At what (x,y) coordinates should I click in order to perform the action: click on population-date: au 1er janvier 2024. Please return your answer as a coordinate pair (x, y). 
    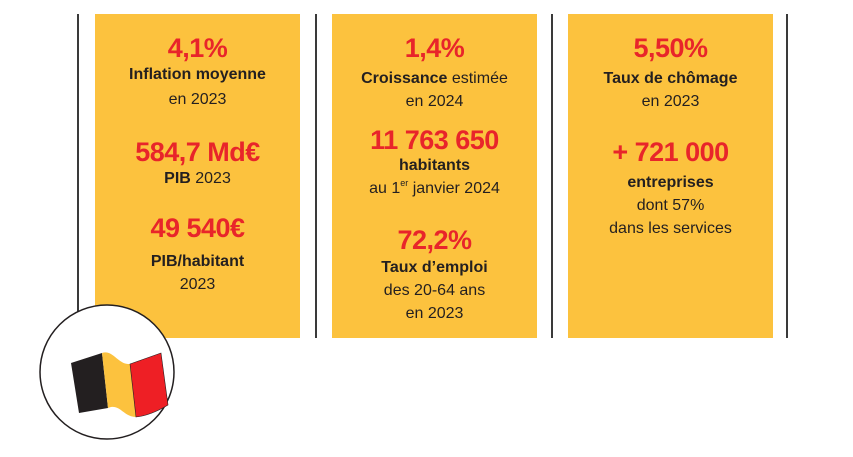
    Looking at the image, I should click on (434, 187).